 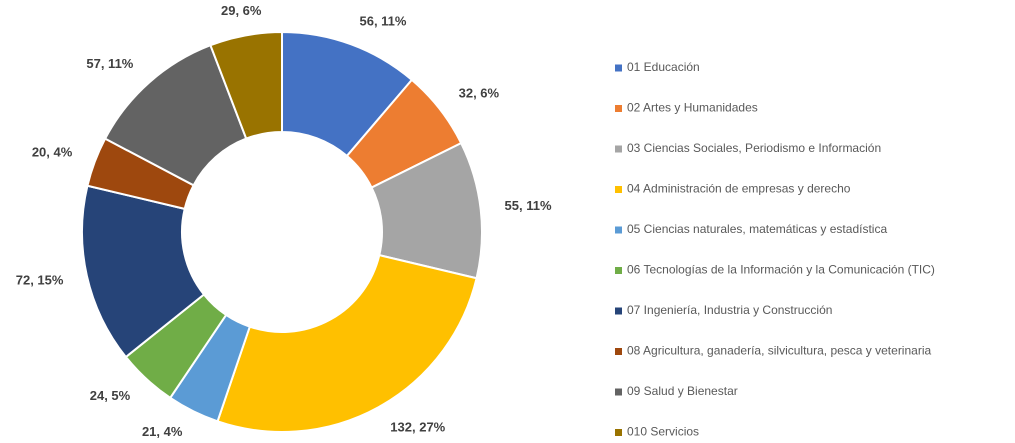 What do you see at coordinates (739, 189) in the screenshot?
I see `legend-label: 04 Administración de empresas y derecho` at bounding box center [739, 189].